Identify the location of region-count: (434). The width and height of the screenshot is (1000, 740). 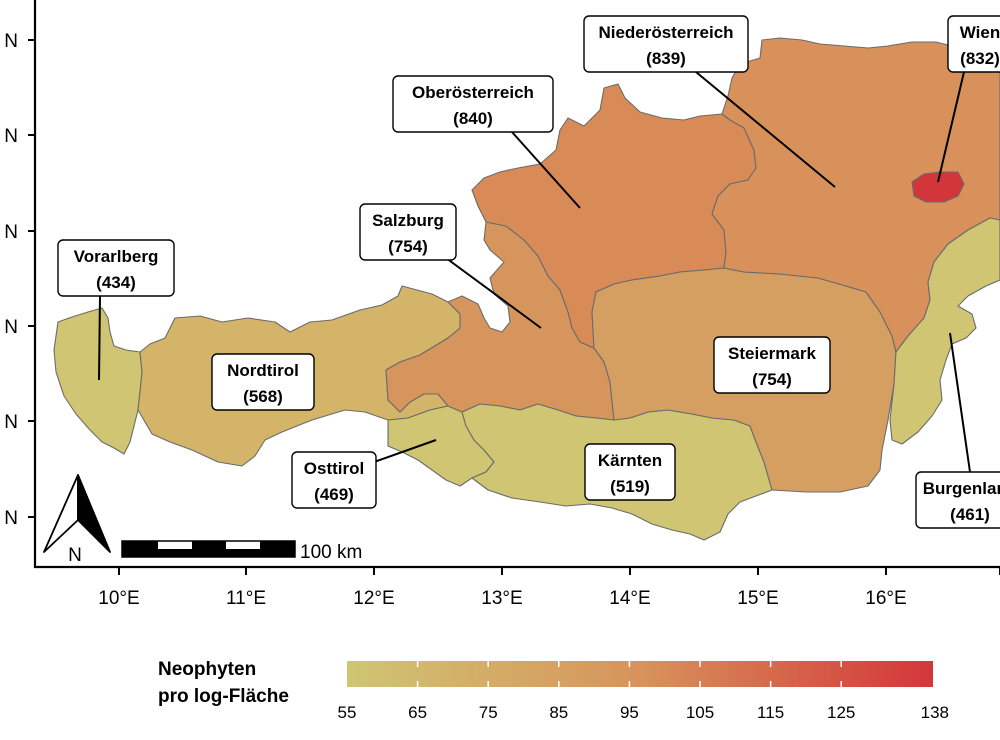
(116, 282).